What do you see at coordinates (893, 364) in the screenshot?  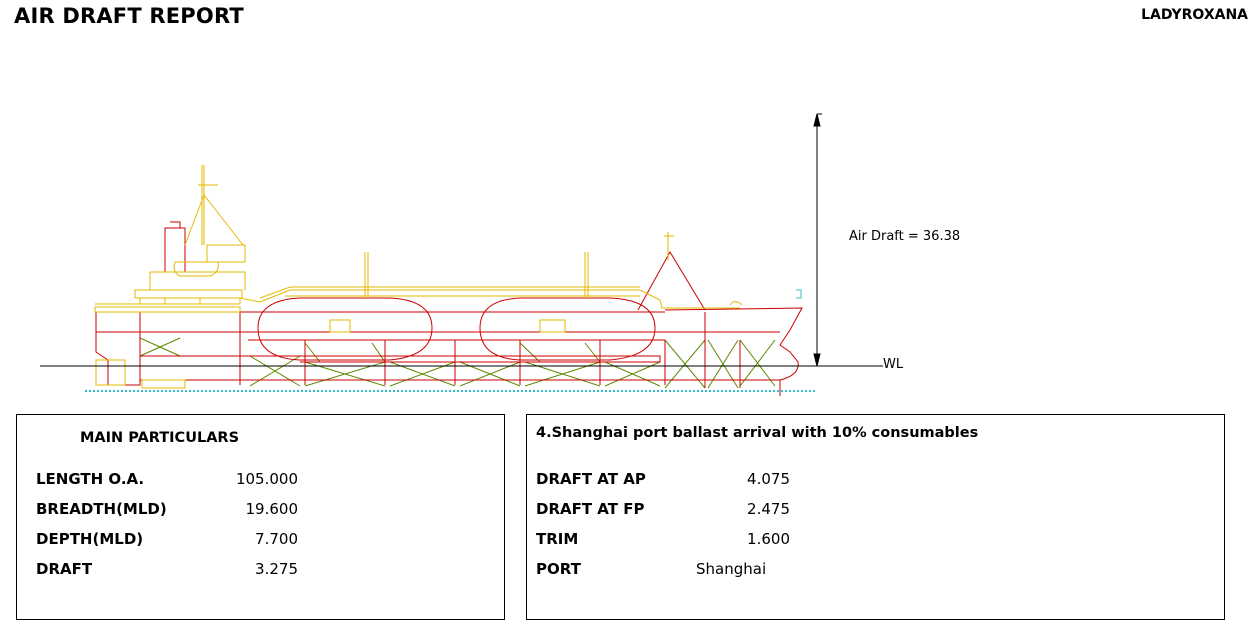 I see `wl-label: WL` at bounding box center [893, 364].